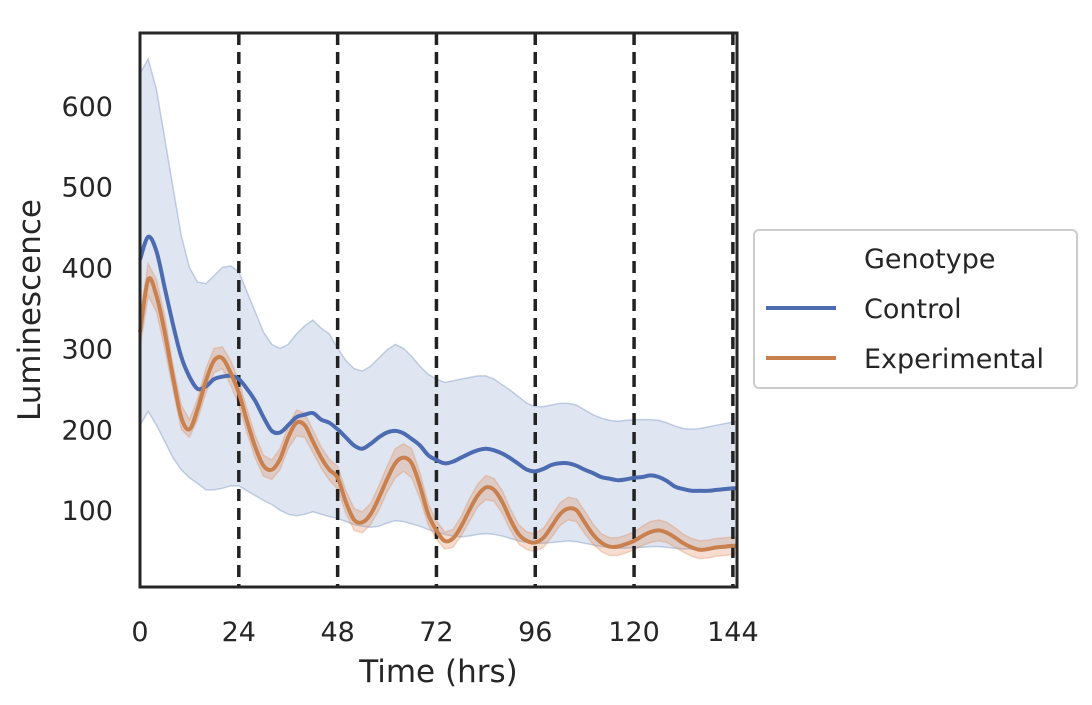 Image resolution: width=1092 pixels, height=705 pixels. I want to click on x-tick-label: 0, so click(139, 632).